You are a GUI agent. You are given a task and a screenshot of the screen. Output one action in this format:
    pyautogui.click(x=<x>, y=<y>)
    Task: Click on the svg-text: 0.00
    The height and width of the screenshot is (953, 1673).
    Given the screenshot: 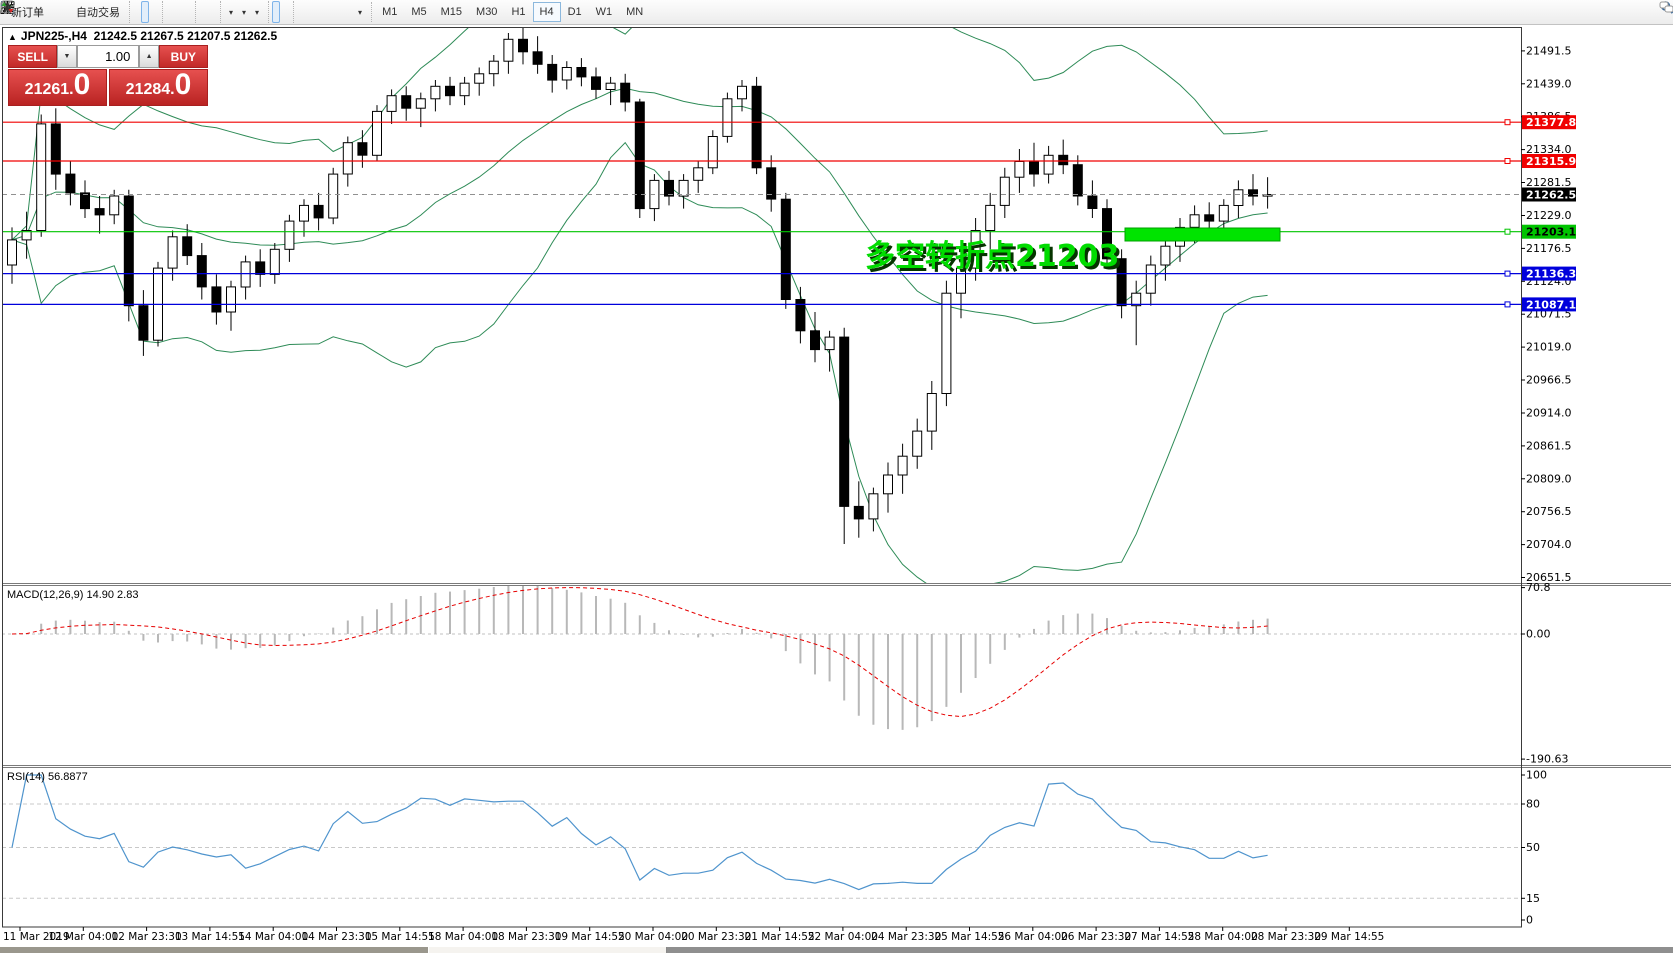 What is the action you would take?
    pyautogui.click(x=1538, y=634)
    